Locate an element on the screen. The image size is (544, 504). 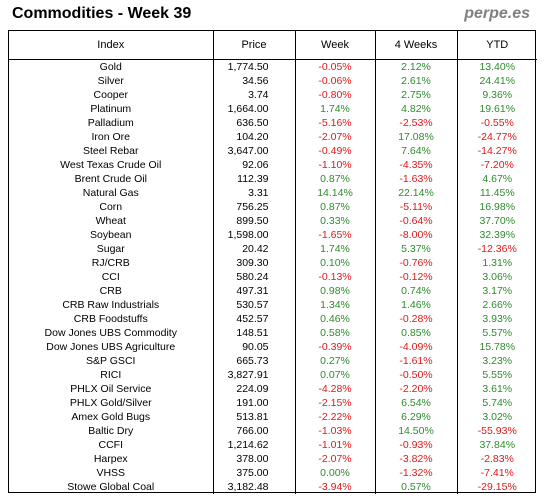
table-row: CCI 580.24 -0.13% -0.12% 3.06% is located at coordinates (273, 277).